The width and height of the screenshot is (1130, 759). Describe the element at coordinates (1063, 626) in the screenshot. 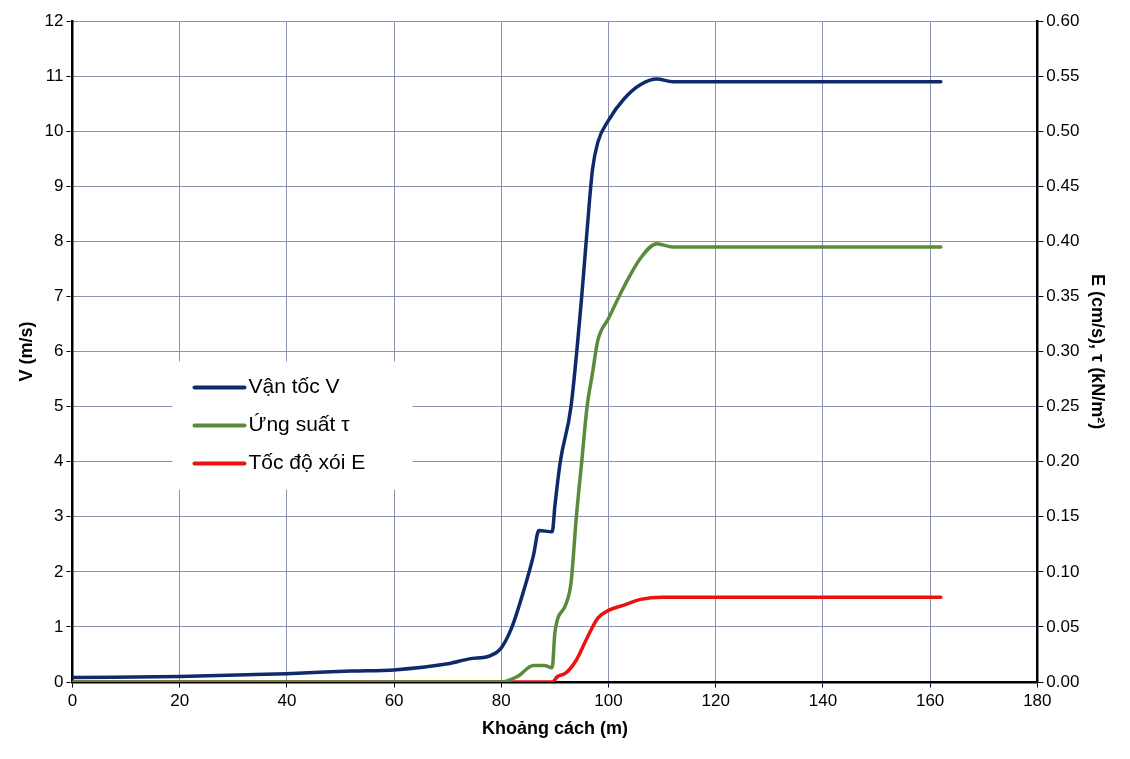

I see `y2-tick-label: 0.05` at that location.